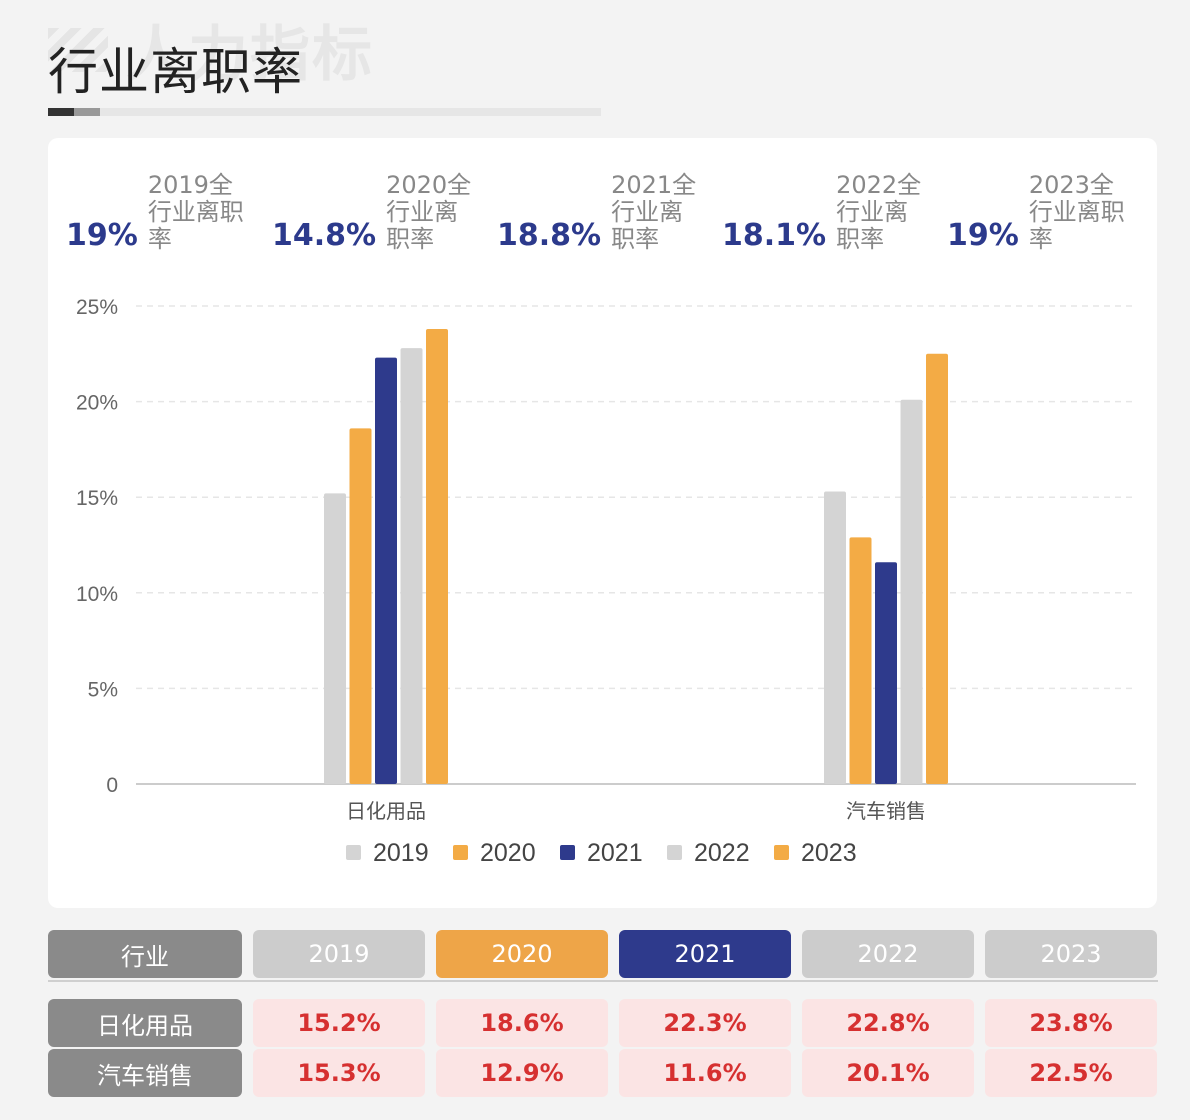 This screenshot has width=1190, height=1120. What do you see at coordinates (603, 981) in the screenshot?
I see `header-divider` at bounding box center [603, 981].